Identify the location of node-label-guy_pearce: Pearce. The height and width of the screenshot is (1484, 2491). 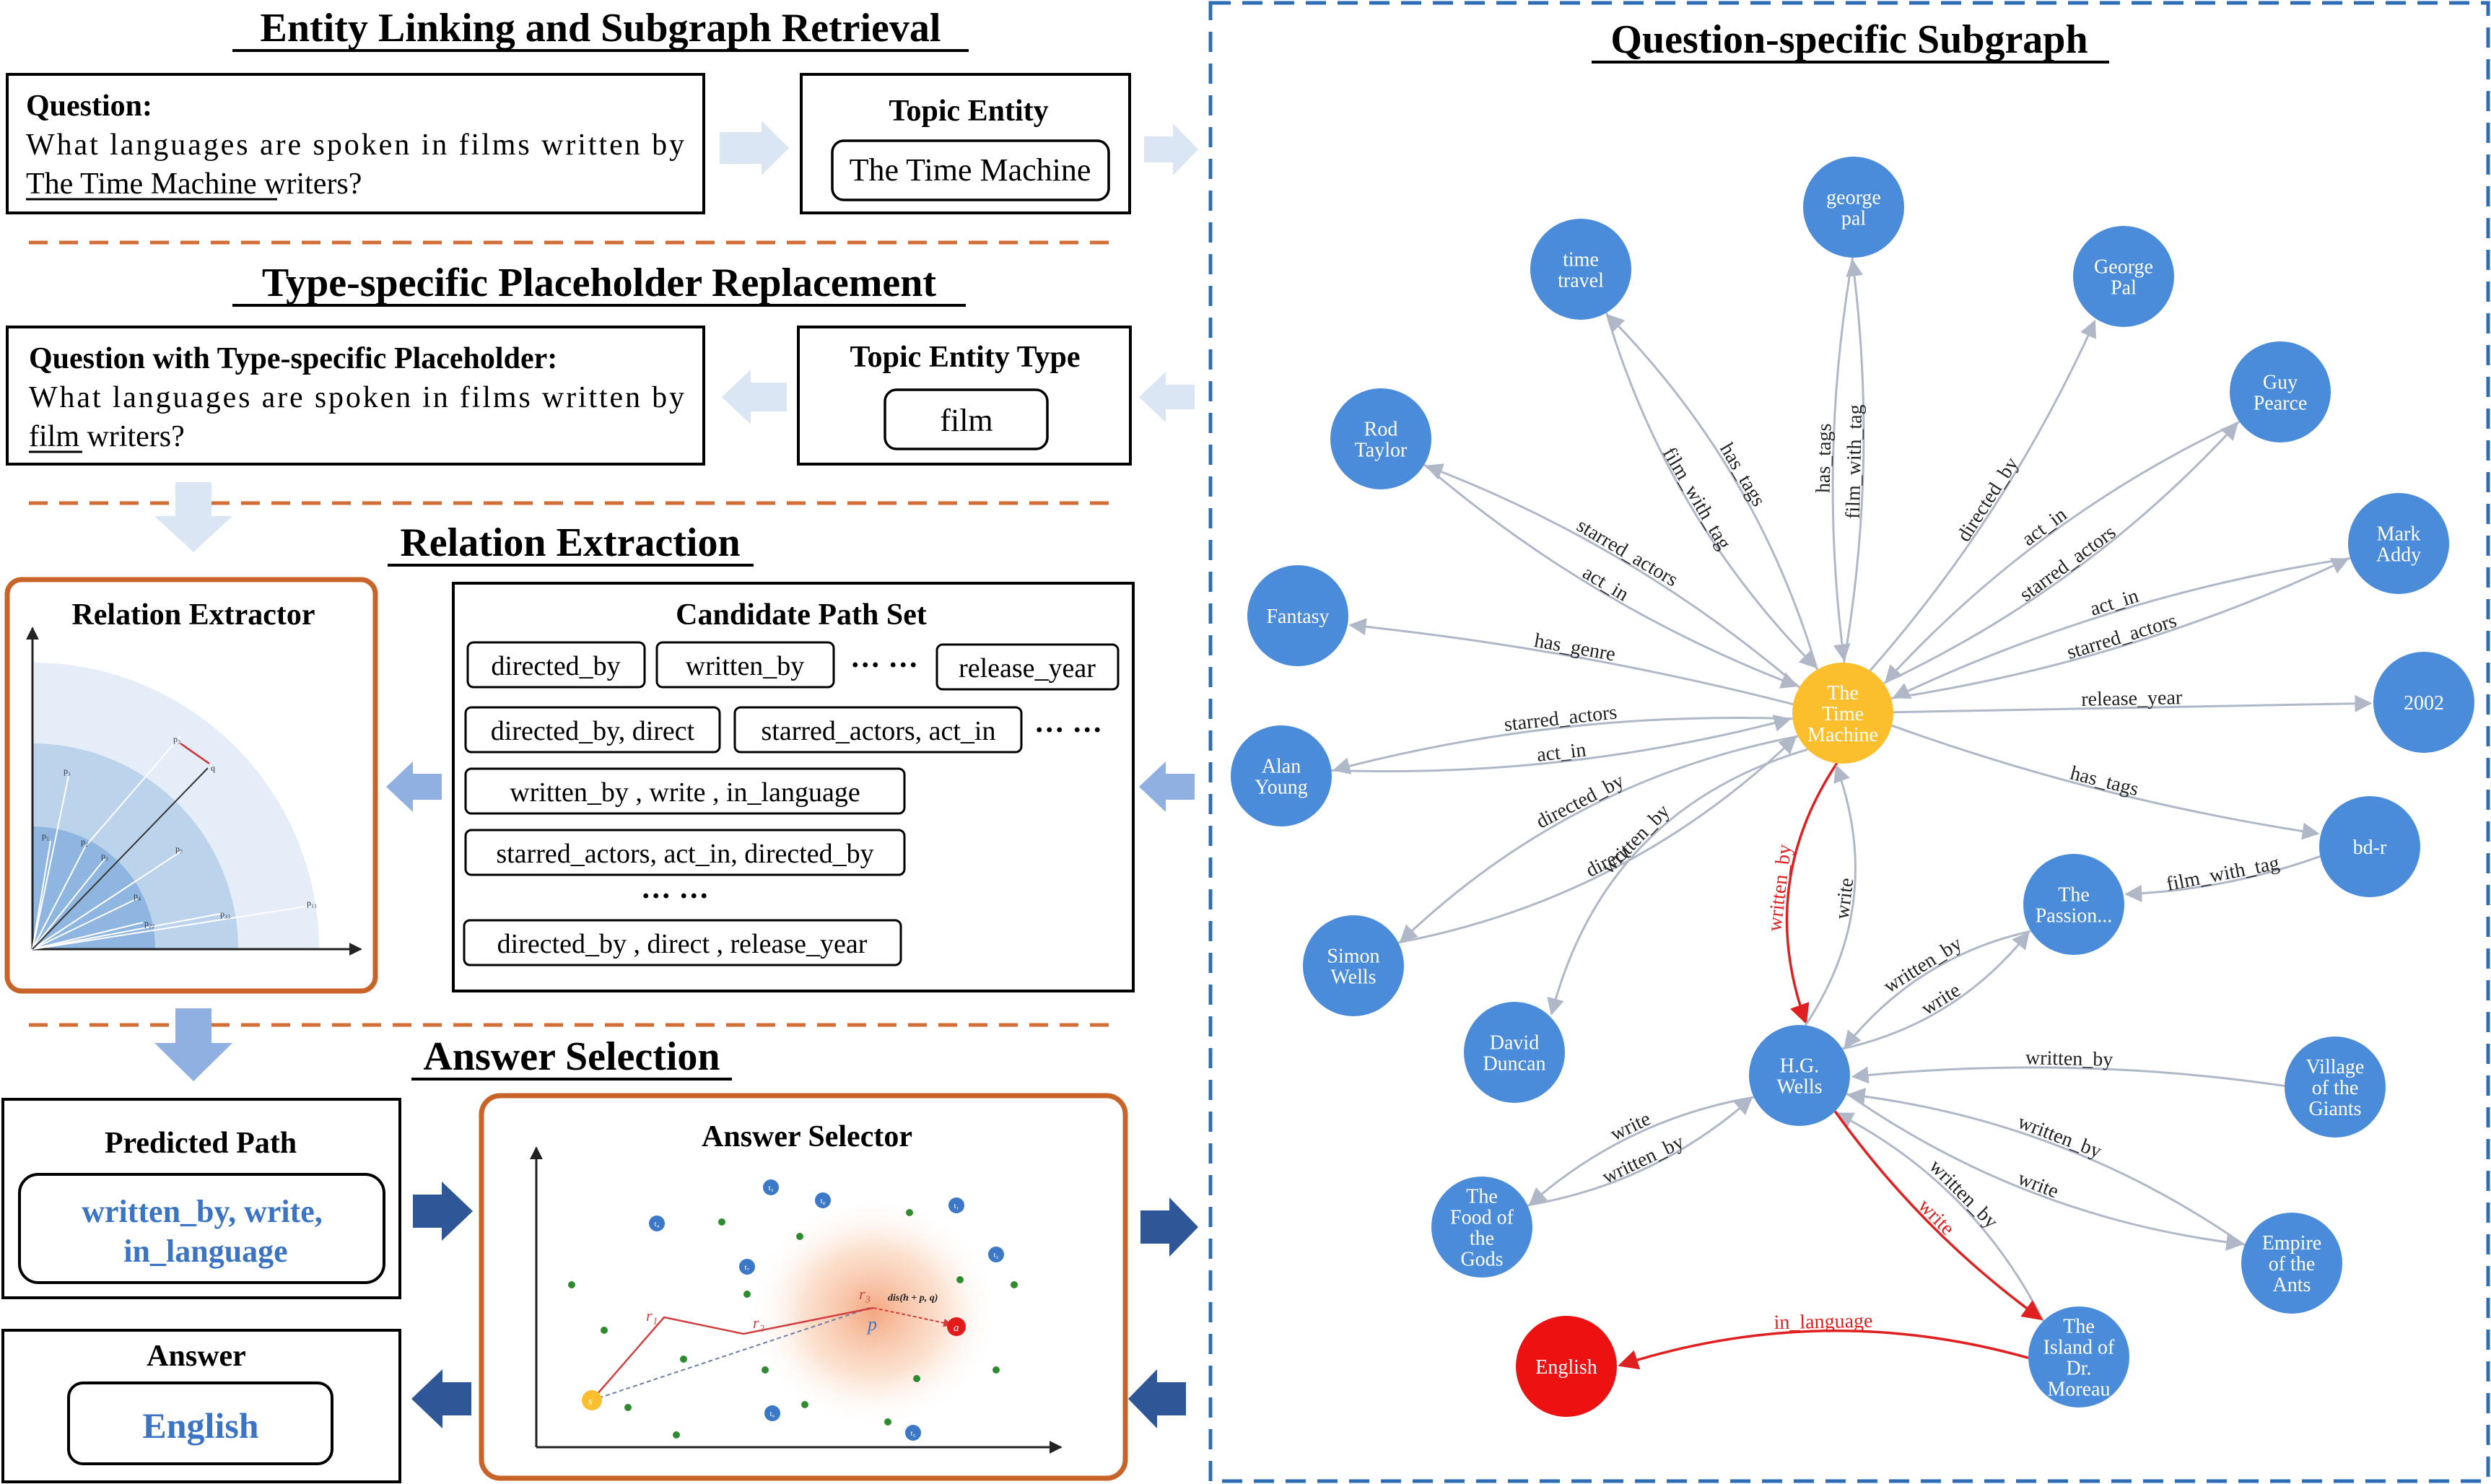
(2281, 404).